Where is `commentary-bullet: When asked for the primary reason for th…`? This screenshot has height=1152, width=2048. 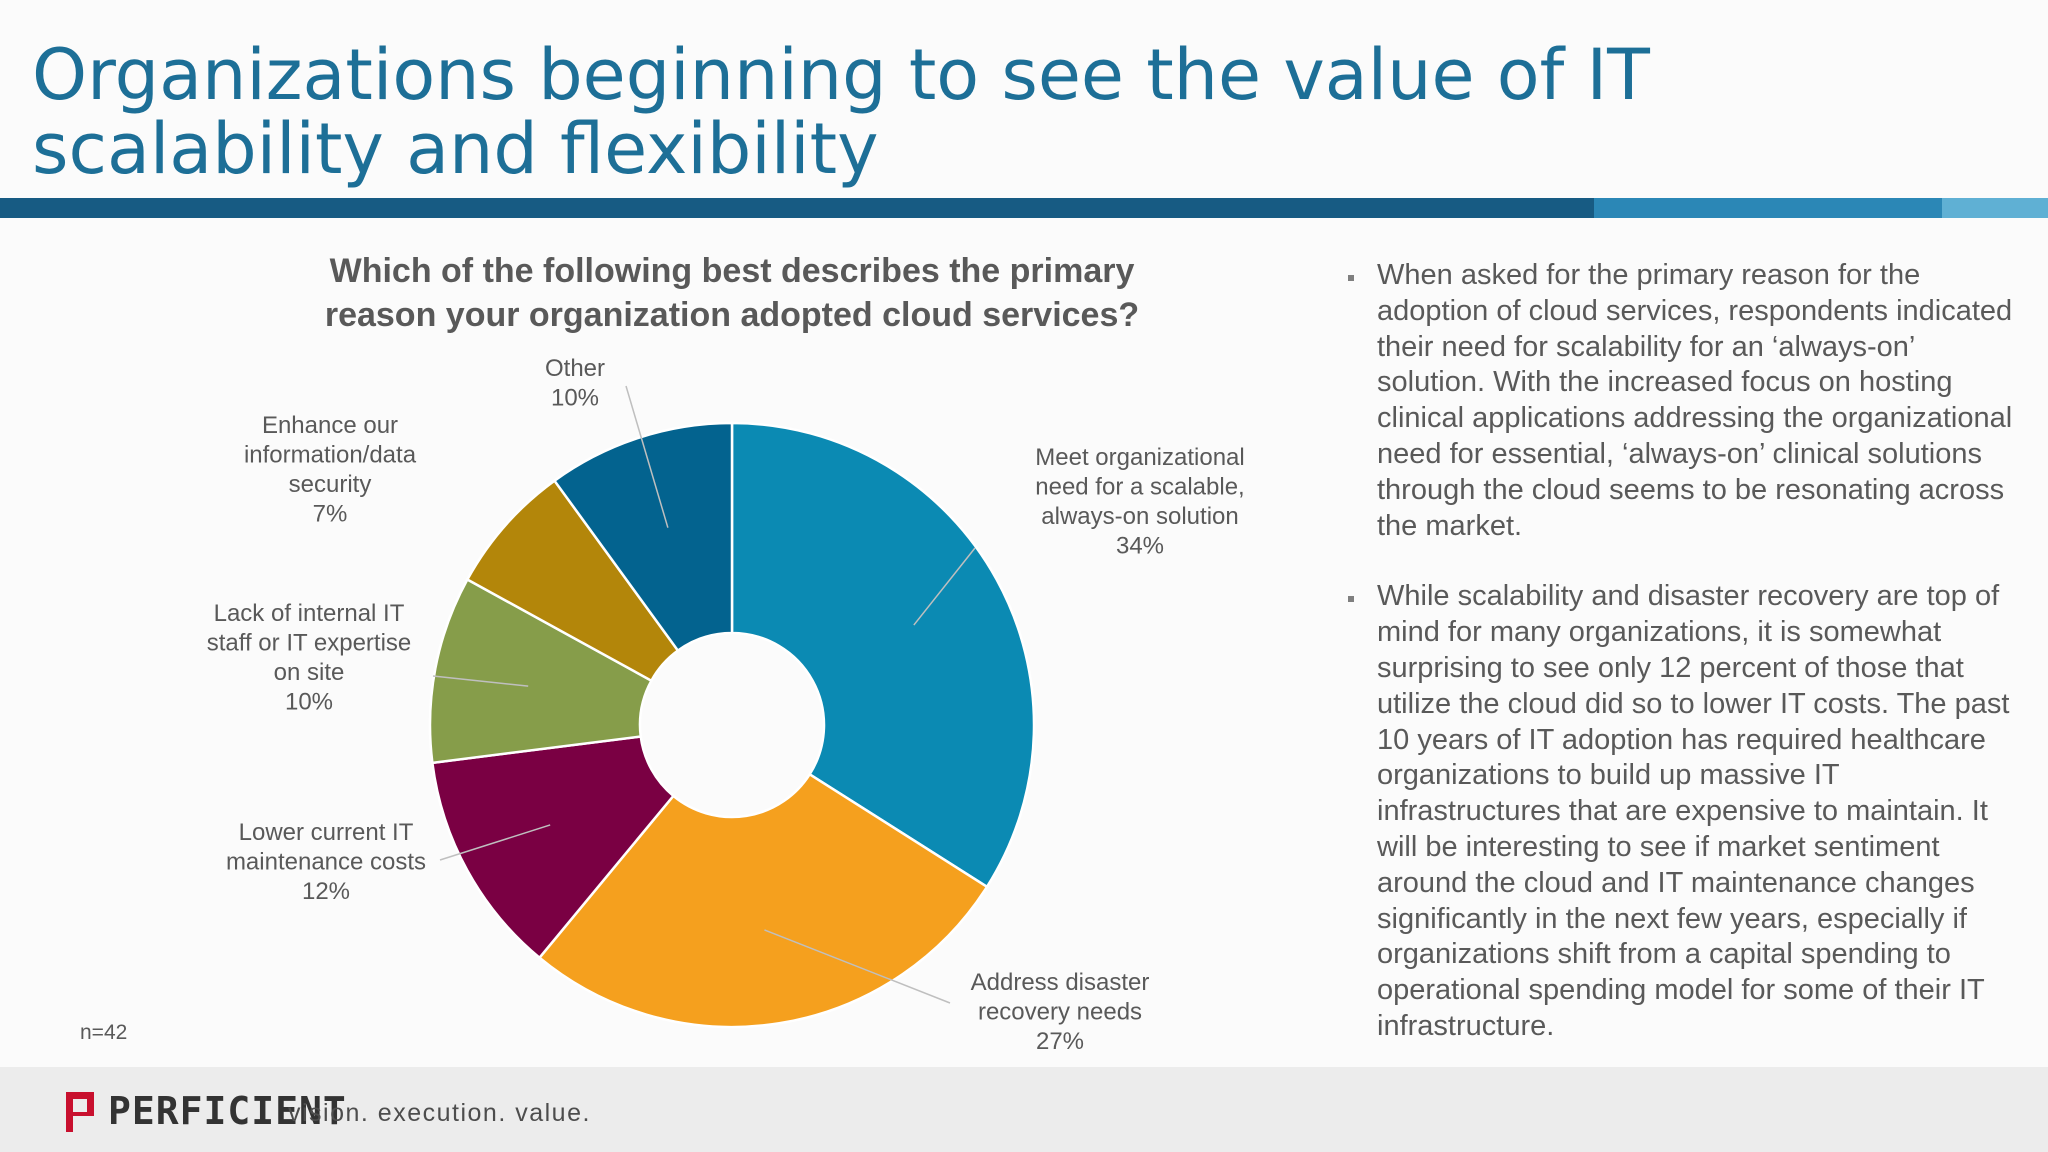
commentary-bullet: When asked for the primary reason for th… is located at coordinates (1683, 401).